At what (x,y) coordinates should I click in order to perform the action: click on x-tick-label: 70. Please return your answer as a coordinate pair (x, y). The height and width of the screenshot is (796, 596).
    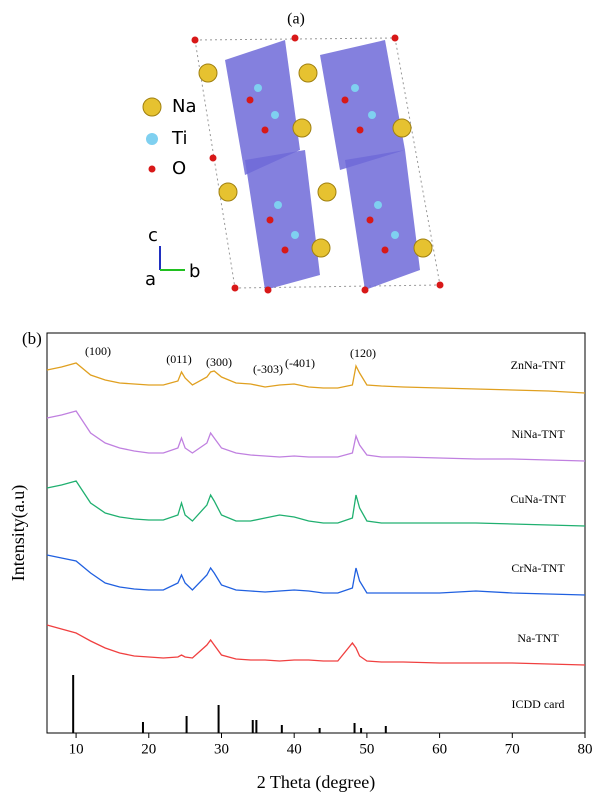
    Looking at the image, I should click on (512, 749).